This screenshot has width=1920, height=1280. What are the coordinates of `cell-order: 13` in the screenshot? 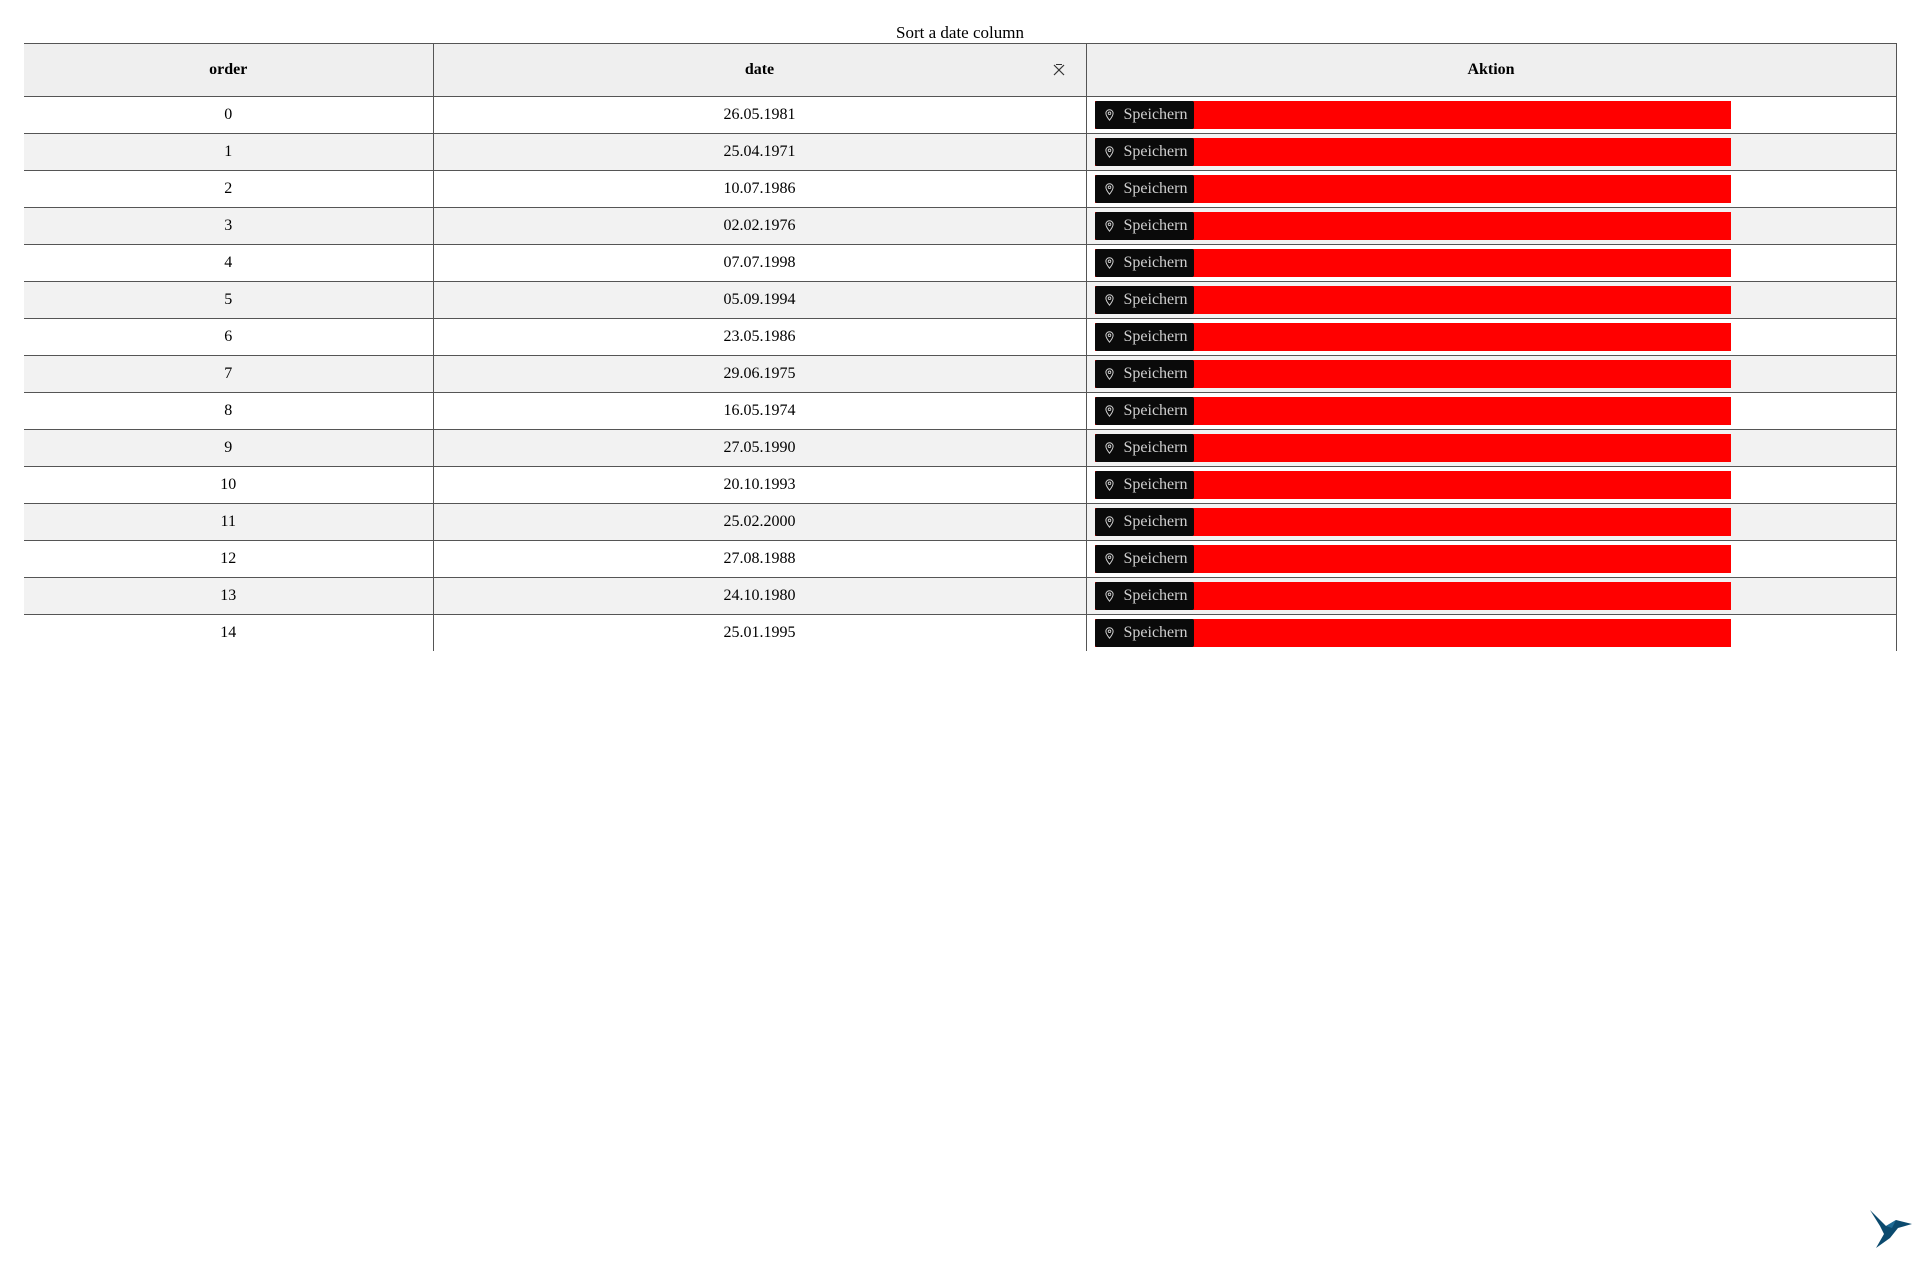 It's located at (228, 596).